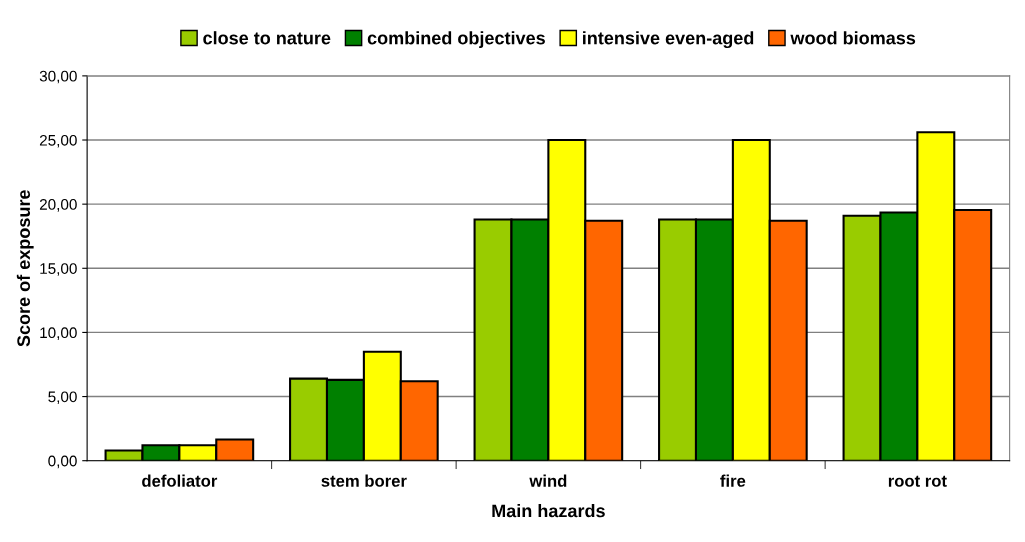  I want to click on y-tick-label: 10,00, so click(58, 333).